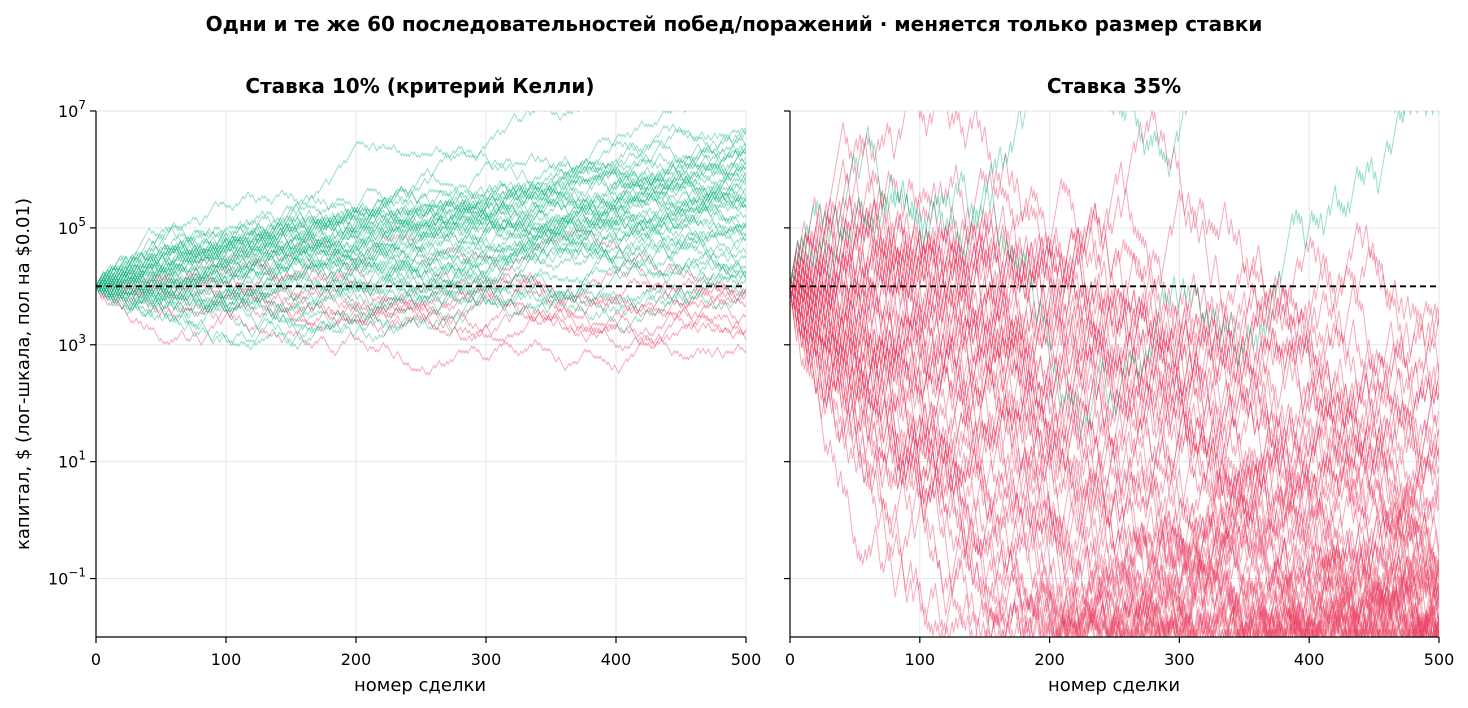 The width and height of the screenshot is (1468, 708). I want to click on y-tick-label: 10⁷, so click(72, 109).